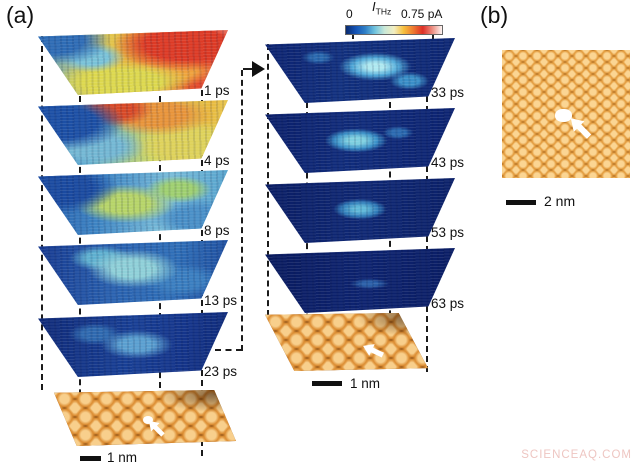  What do you see at coordinates (258, 69) in the screenshot?
I see `arrowhead-icon` at bounding box center [258, 69].